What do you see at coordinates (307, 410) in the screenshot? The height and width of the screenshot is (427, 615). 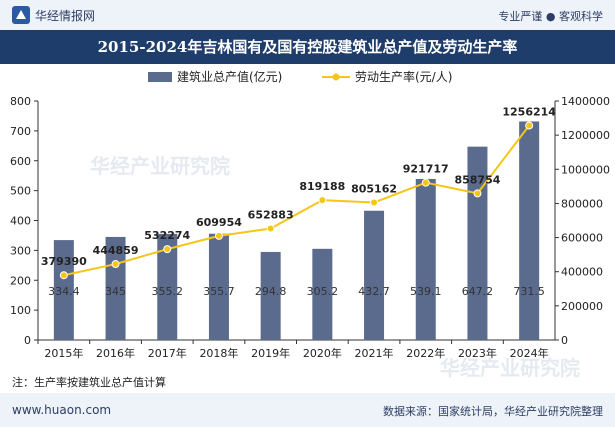 I see `footer-bar: www.huaon.com 数据来源：国家统计局，华经产业研究院整理` at bounding box center [307, 410].